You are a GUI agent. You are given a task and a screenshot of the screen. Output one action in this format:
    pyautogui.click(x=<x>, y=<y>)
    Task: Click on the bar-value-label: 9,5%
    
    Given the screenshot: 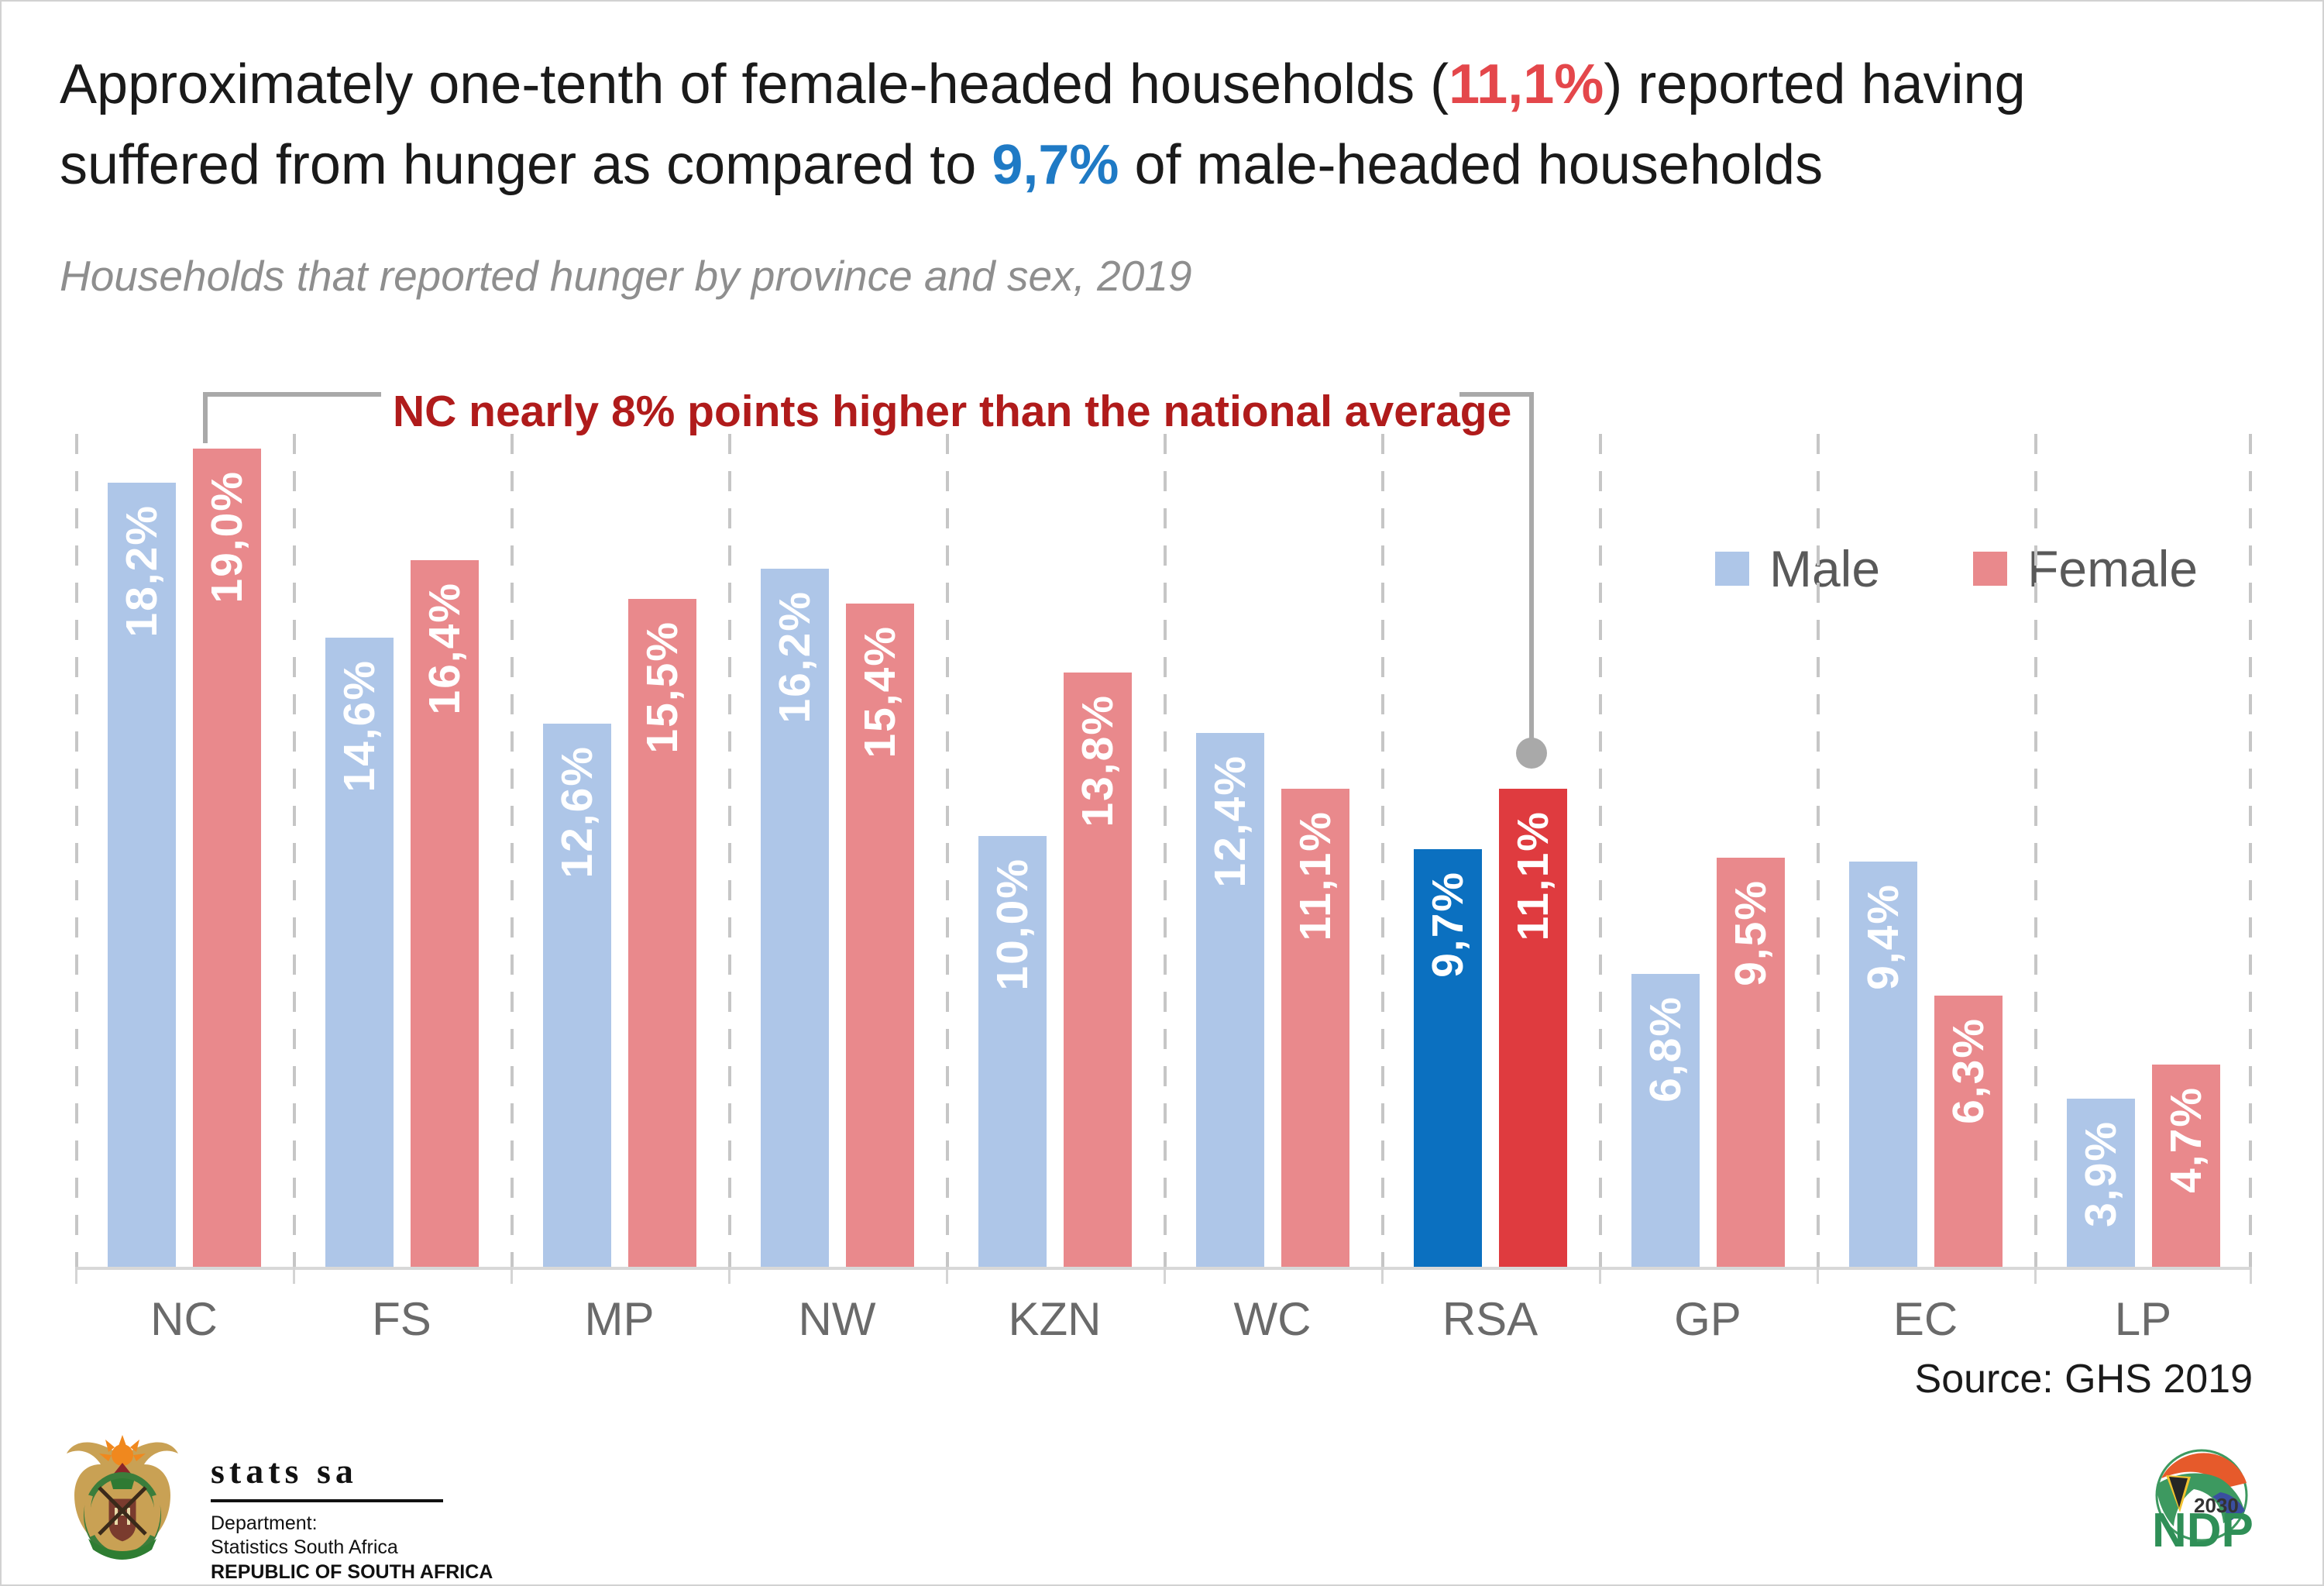 What is the action you would take?
    pyautogui.click(x=1750, y=933)
    